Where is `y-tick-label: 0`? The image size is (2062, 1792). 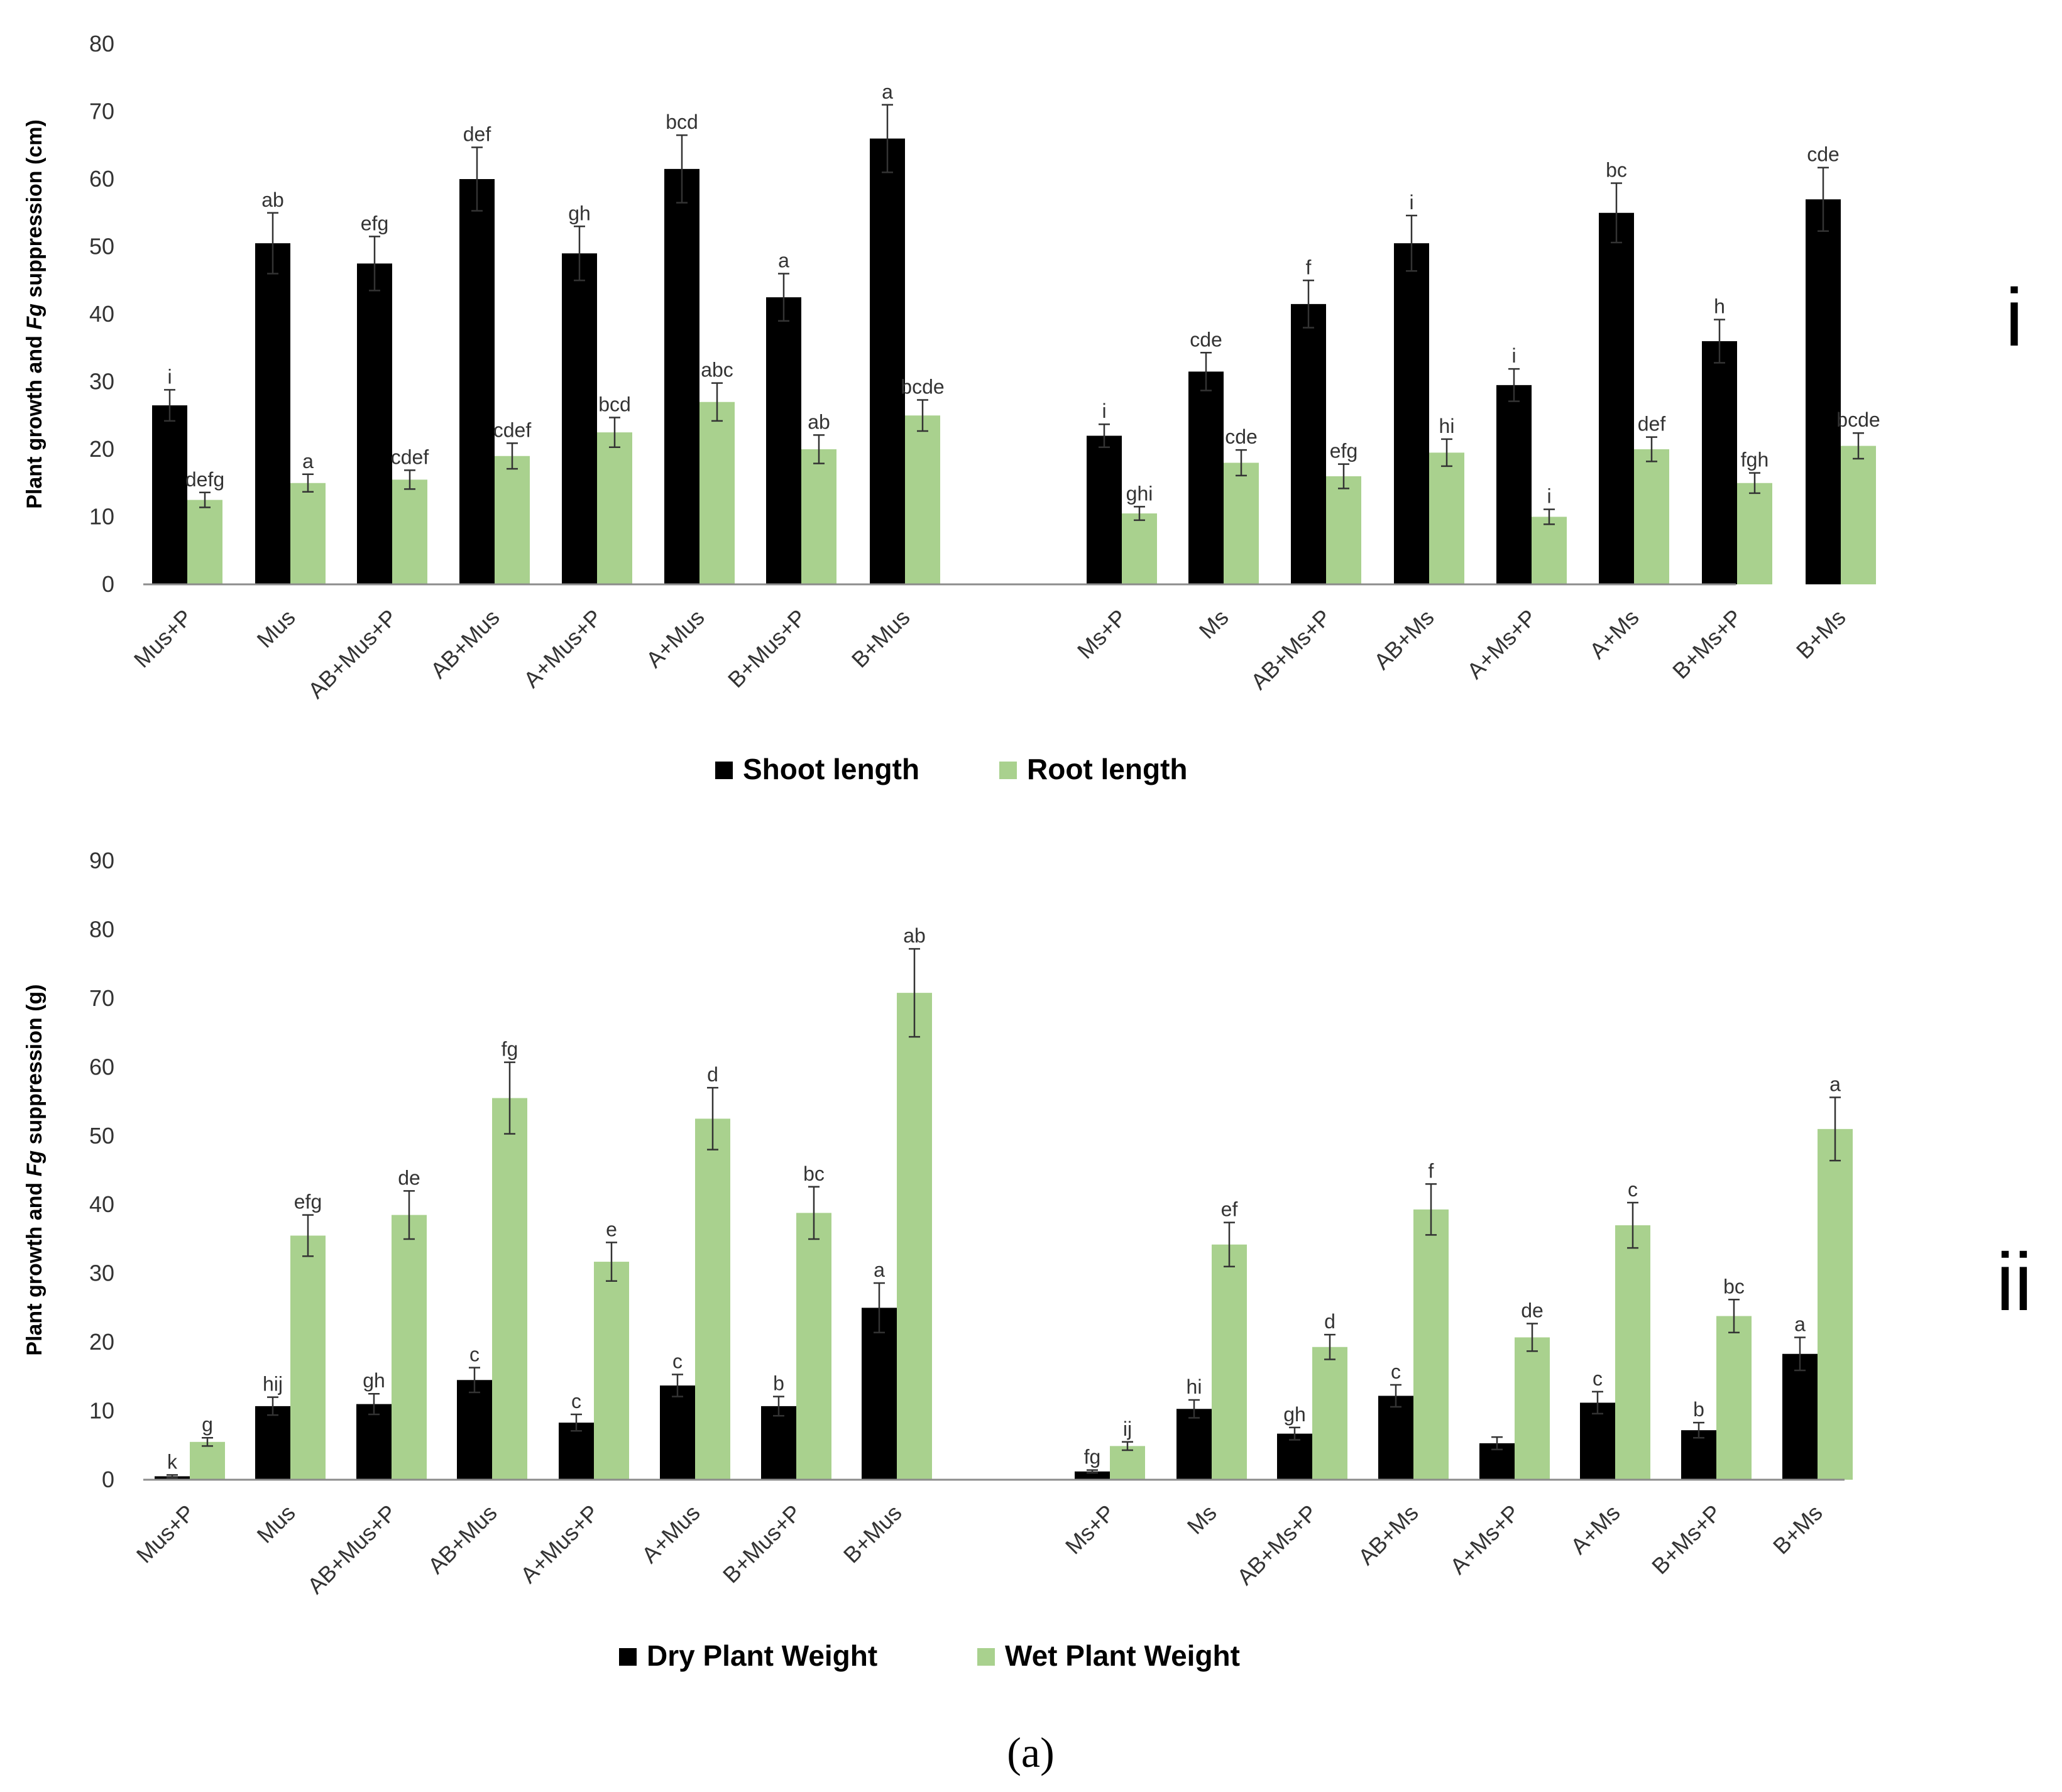
y-tick-label: 0 is located at coordinates (108, 1479).